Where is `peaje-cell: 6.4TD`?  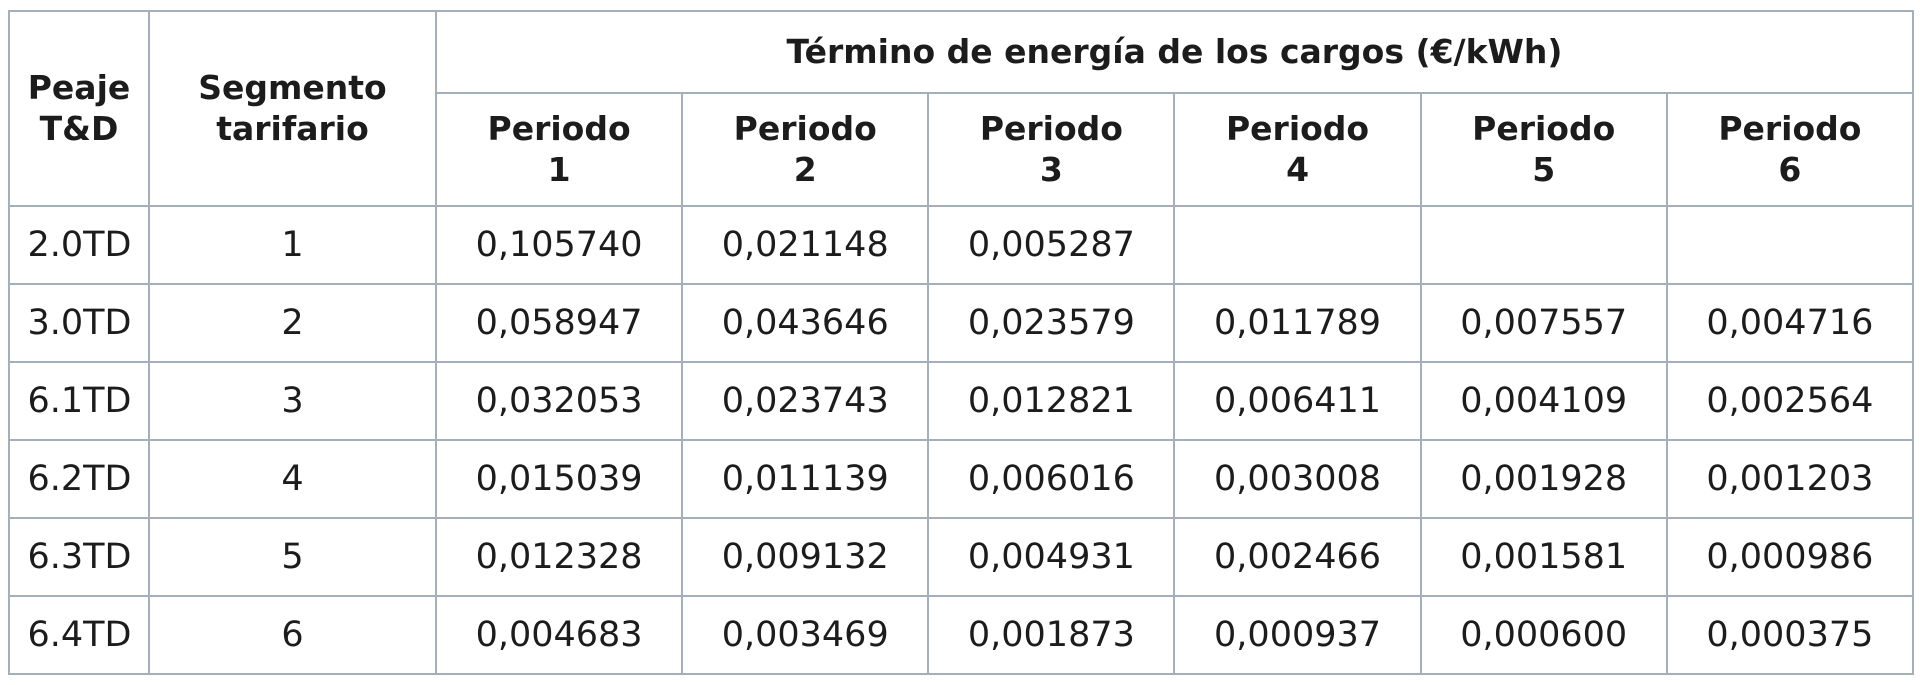
peaje-cell: 6.4TD is located at coordinates (79, 635).